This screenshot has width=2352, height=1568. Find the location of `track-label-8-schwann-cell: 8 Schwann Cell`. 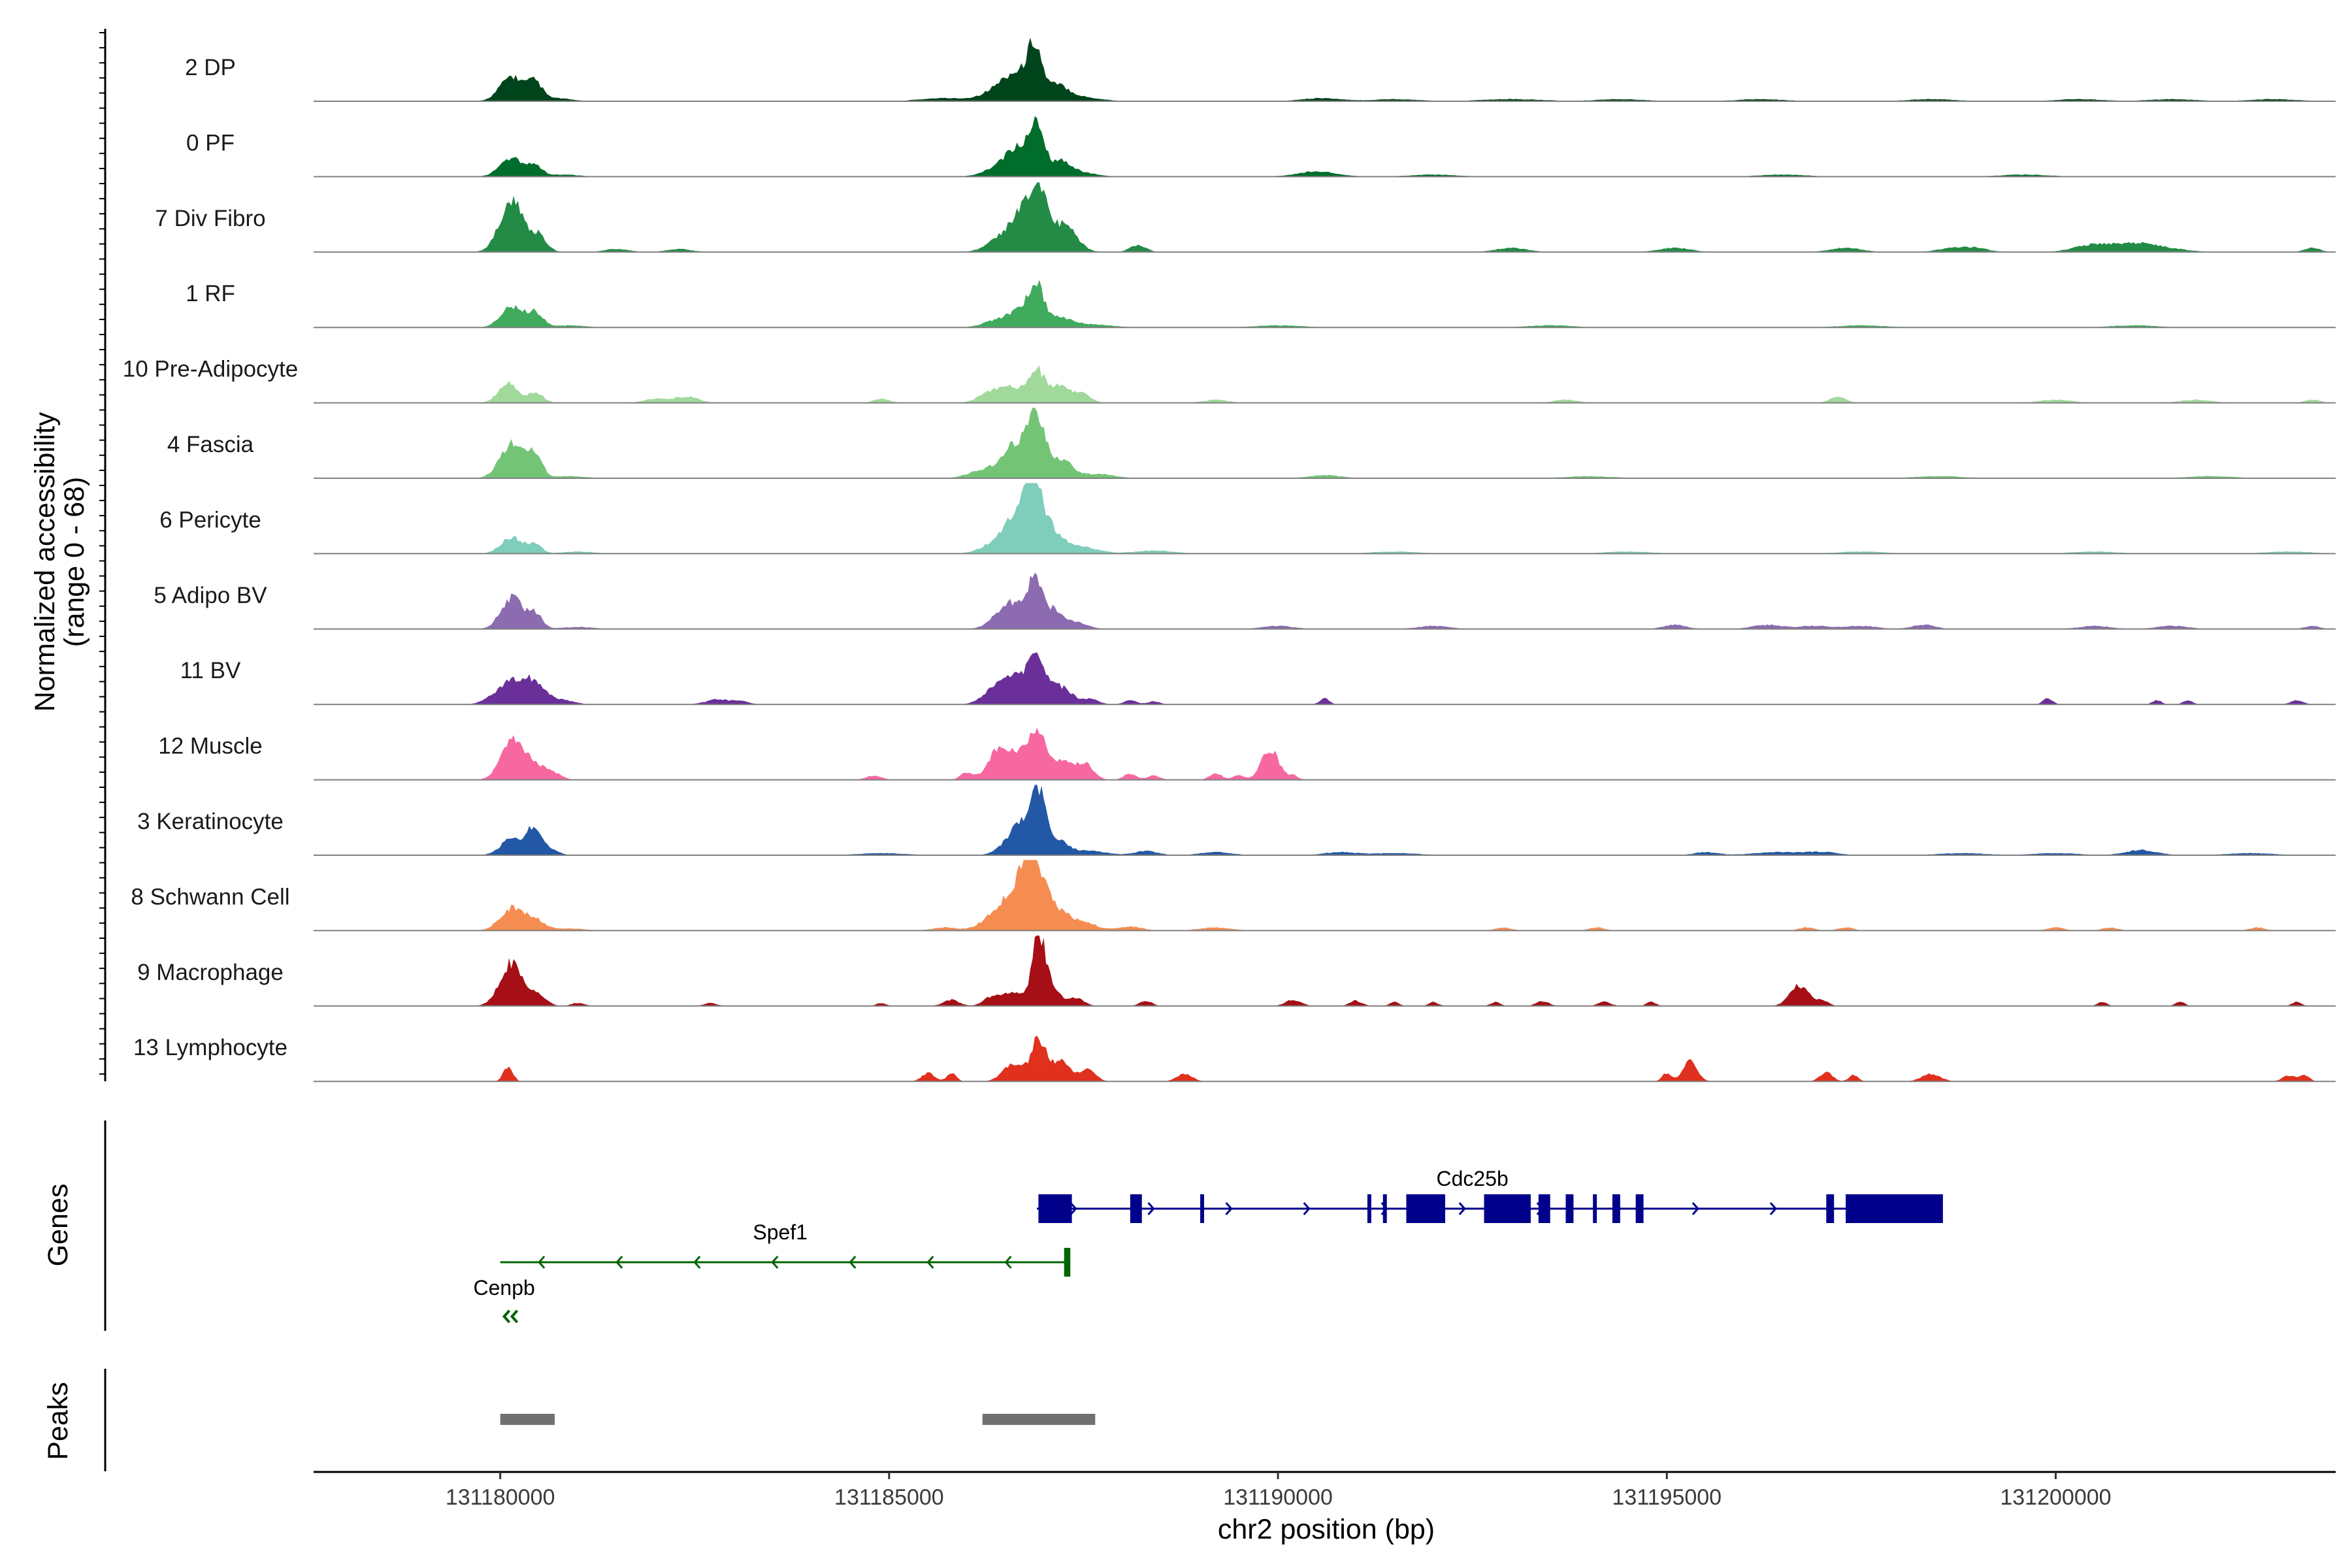

track-label-8-schwann-cell: 8 Schwann Cell is located at coordinates (210, 896).